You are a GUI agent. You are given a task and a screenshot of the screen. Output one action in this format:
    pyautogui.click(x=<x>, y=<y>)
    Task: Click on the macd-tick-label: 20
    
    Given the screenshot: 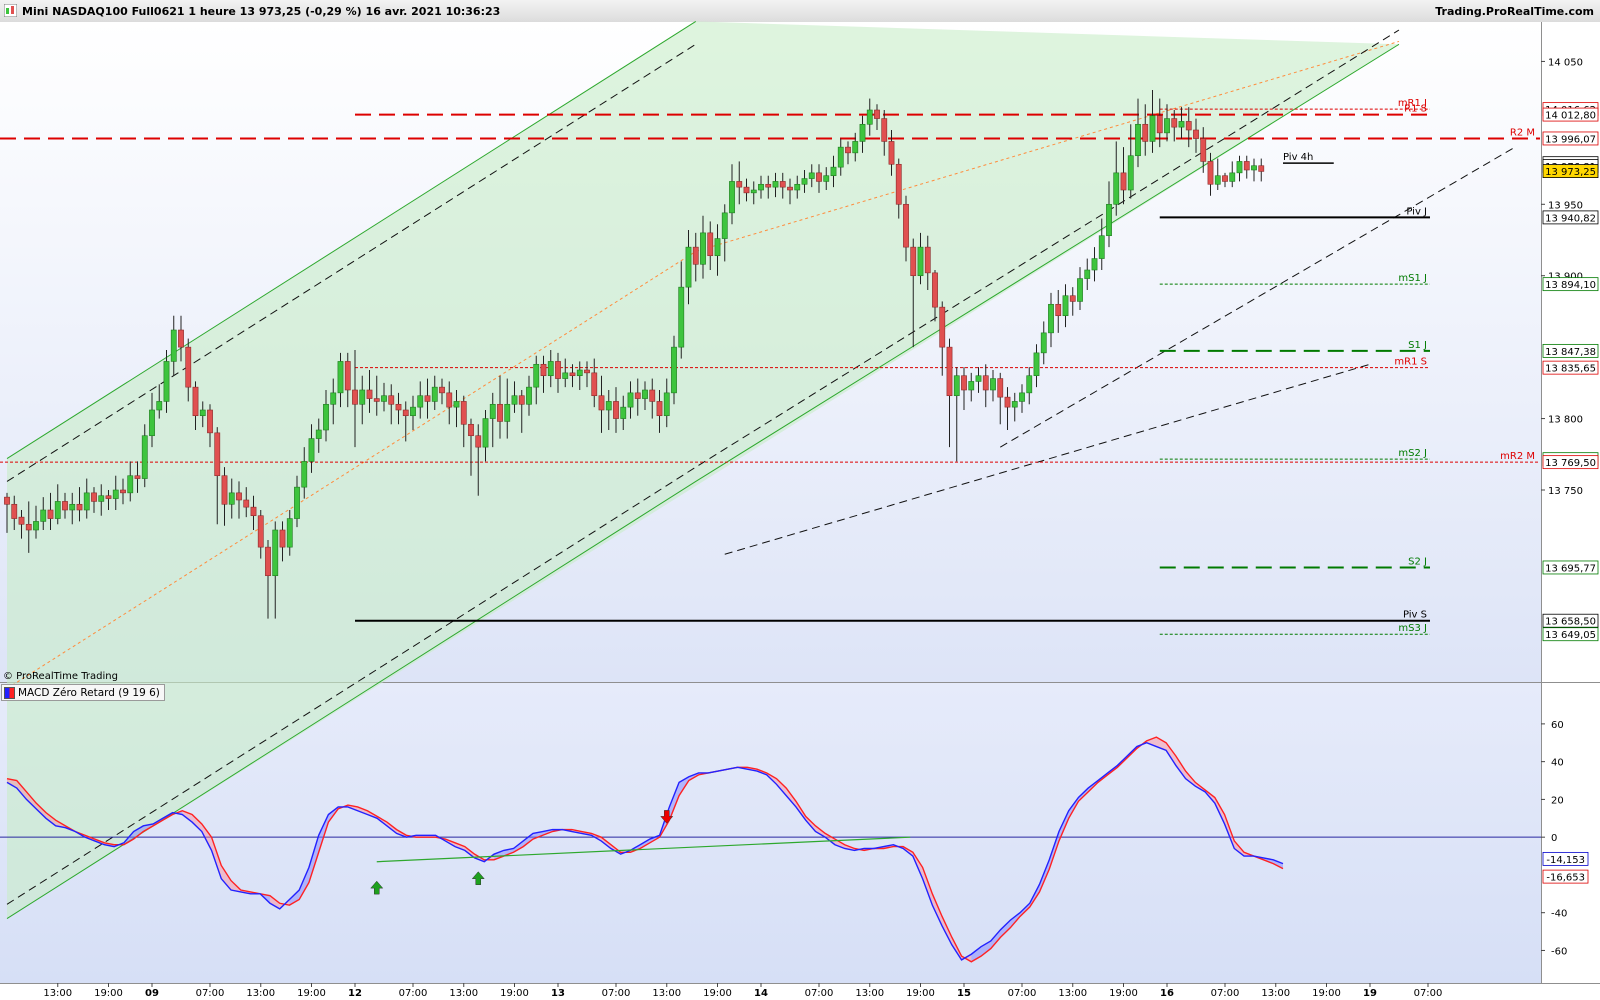 What is the action you would take?
    pyautogui.click(x=1557, y=800)
    